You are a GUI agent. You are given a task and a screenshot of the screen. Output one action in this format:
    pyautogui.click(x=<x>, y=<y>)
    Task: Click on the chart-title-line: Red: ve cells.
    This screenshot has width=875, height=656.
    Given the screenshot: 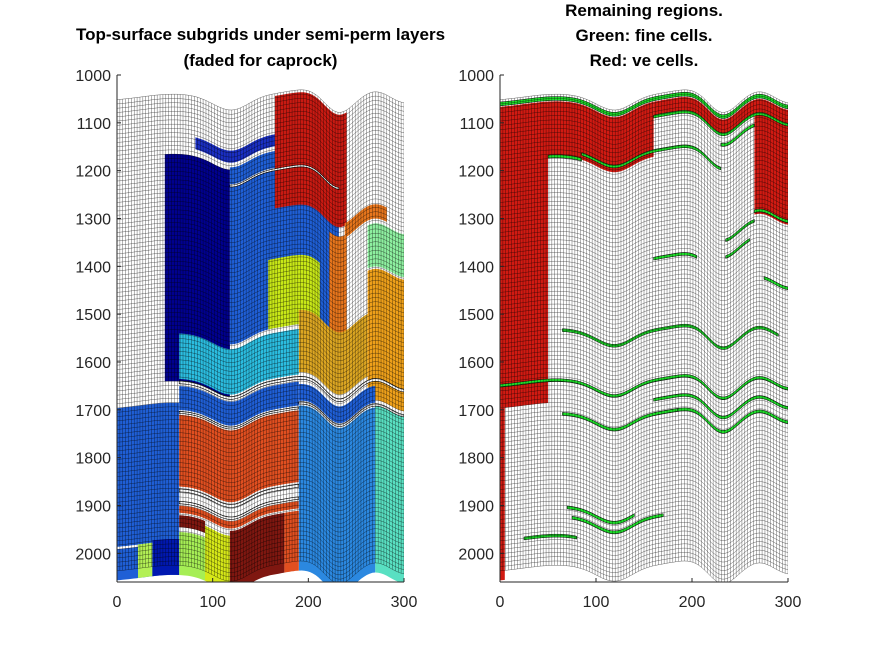 What is the action you would take?
    pyautogui.click(x=644, y=60)
    